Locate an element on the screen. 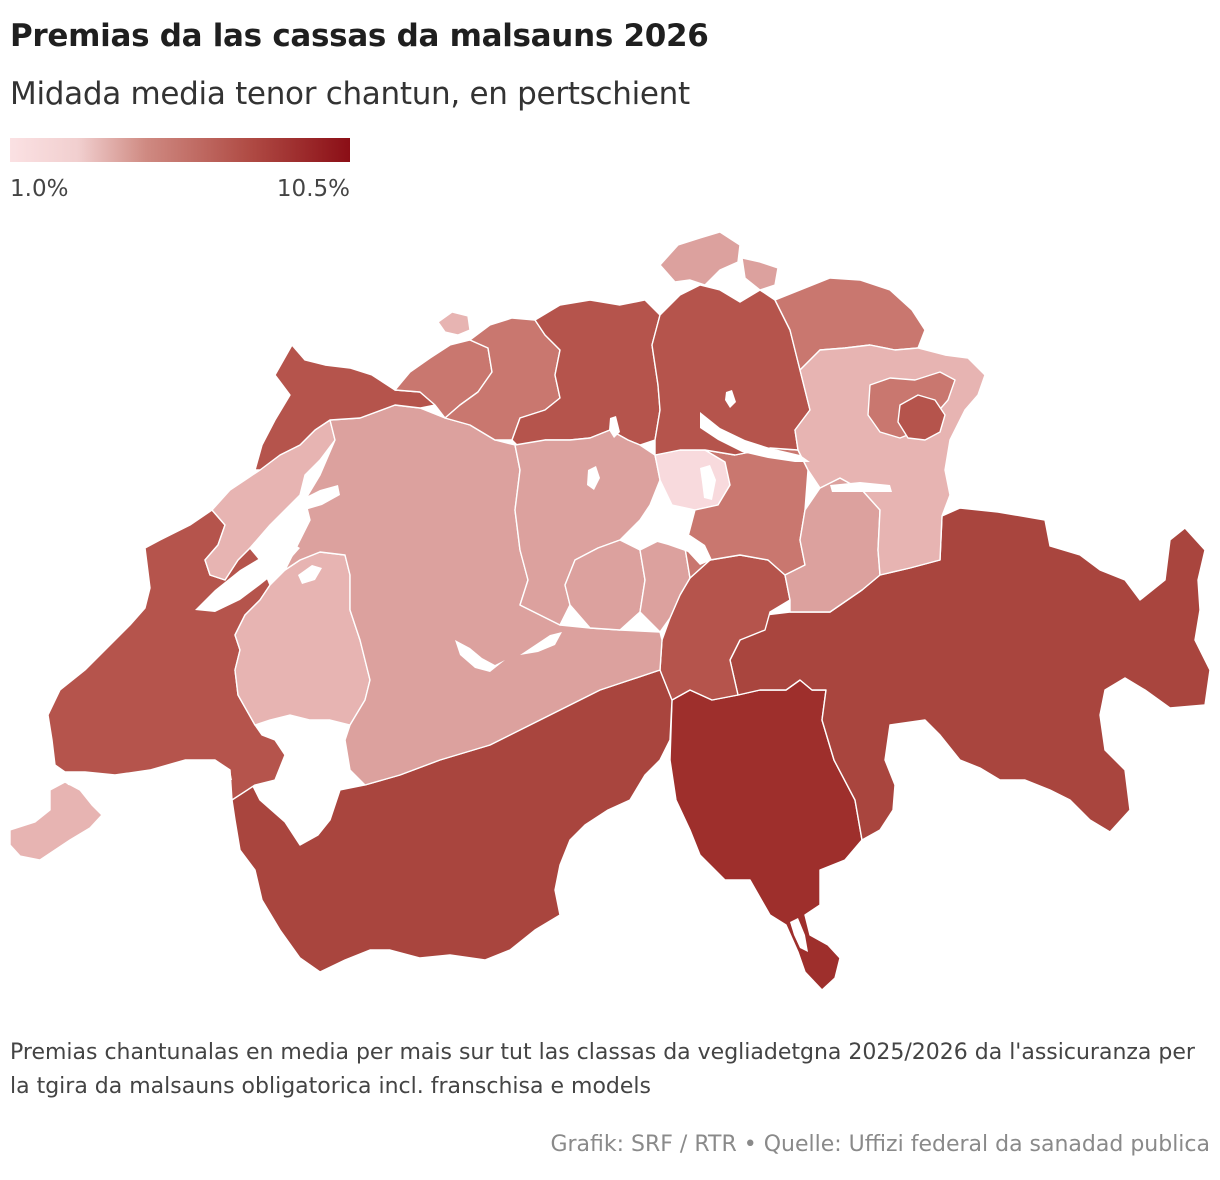  lake-lucerne is located at coordinates (675, 540).